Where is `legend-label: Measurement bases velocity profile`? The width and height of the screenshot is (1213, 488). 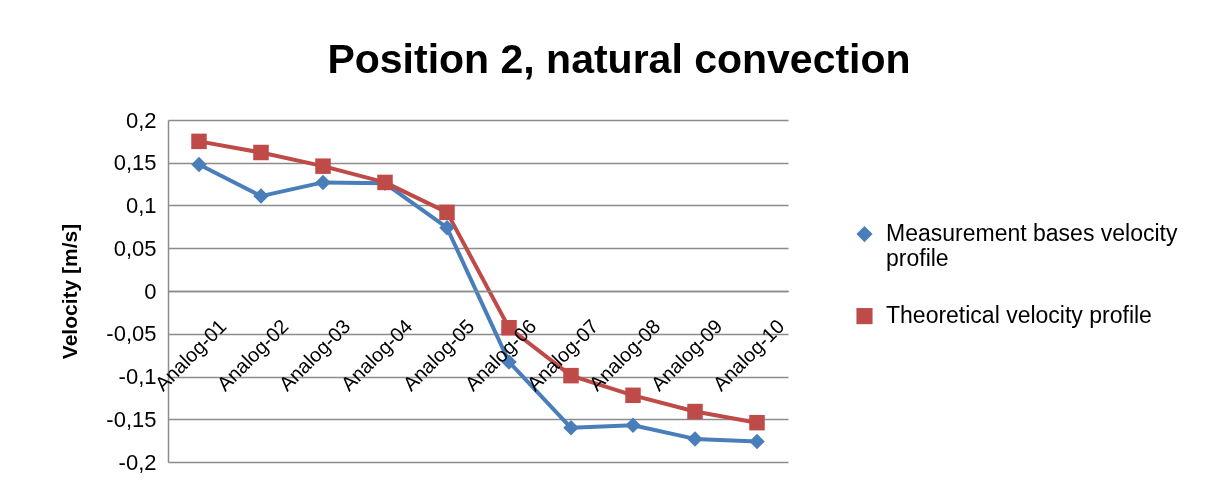
legend-label: Measurement bases velocity profile is located at coordinates (1032, 246).